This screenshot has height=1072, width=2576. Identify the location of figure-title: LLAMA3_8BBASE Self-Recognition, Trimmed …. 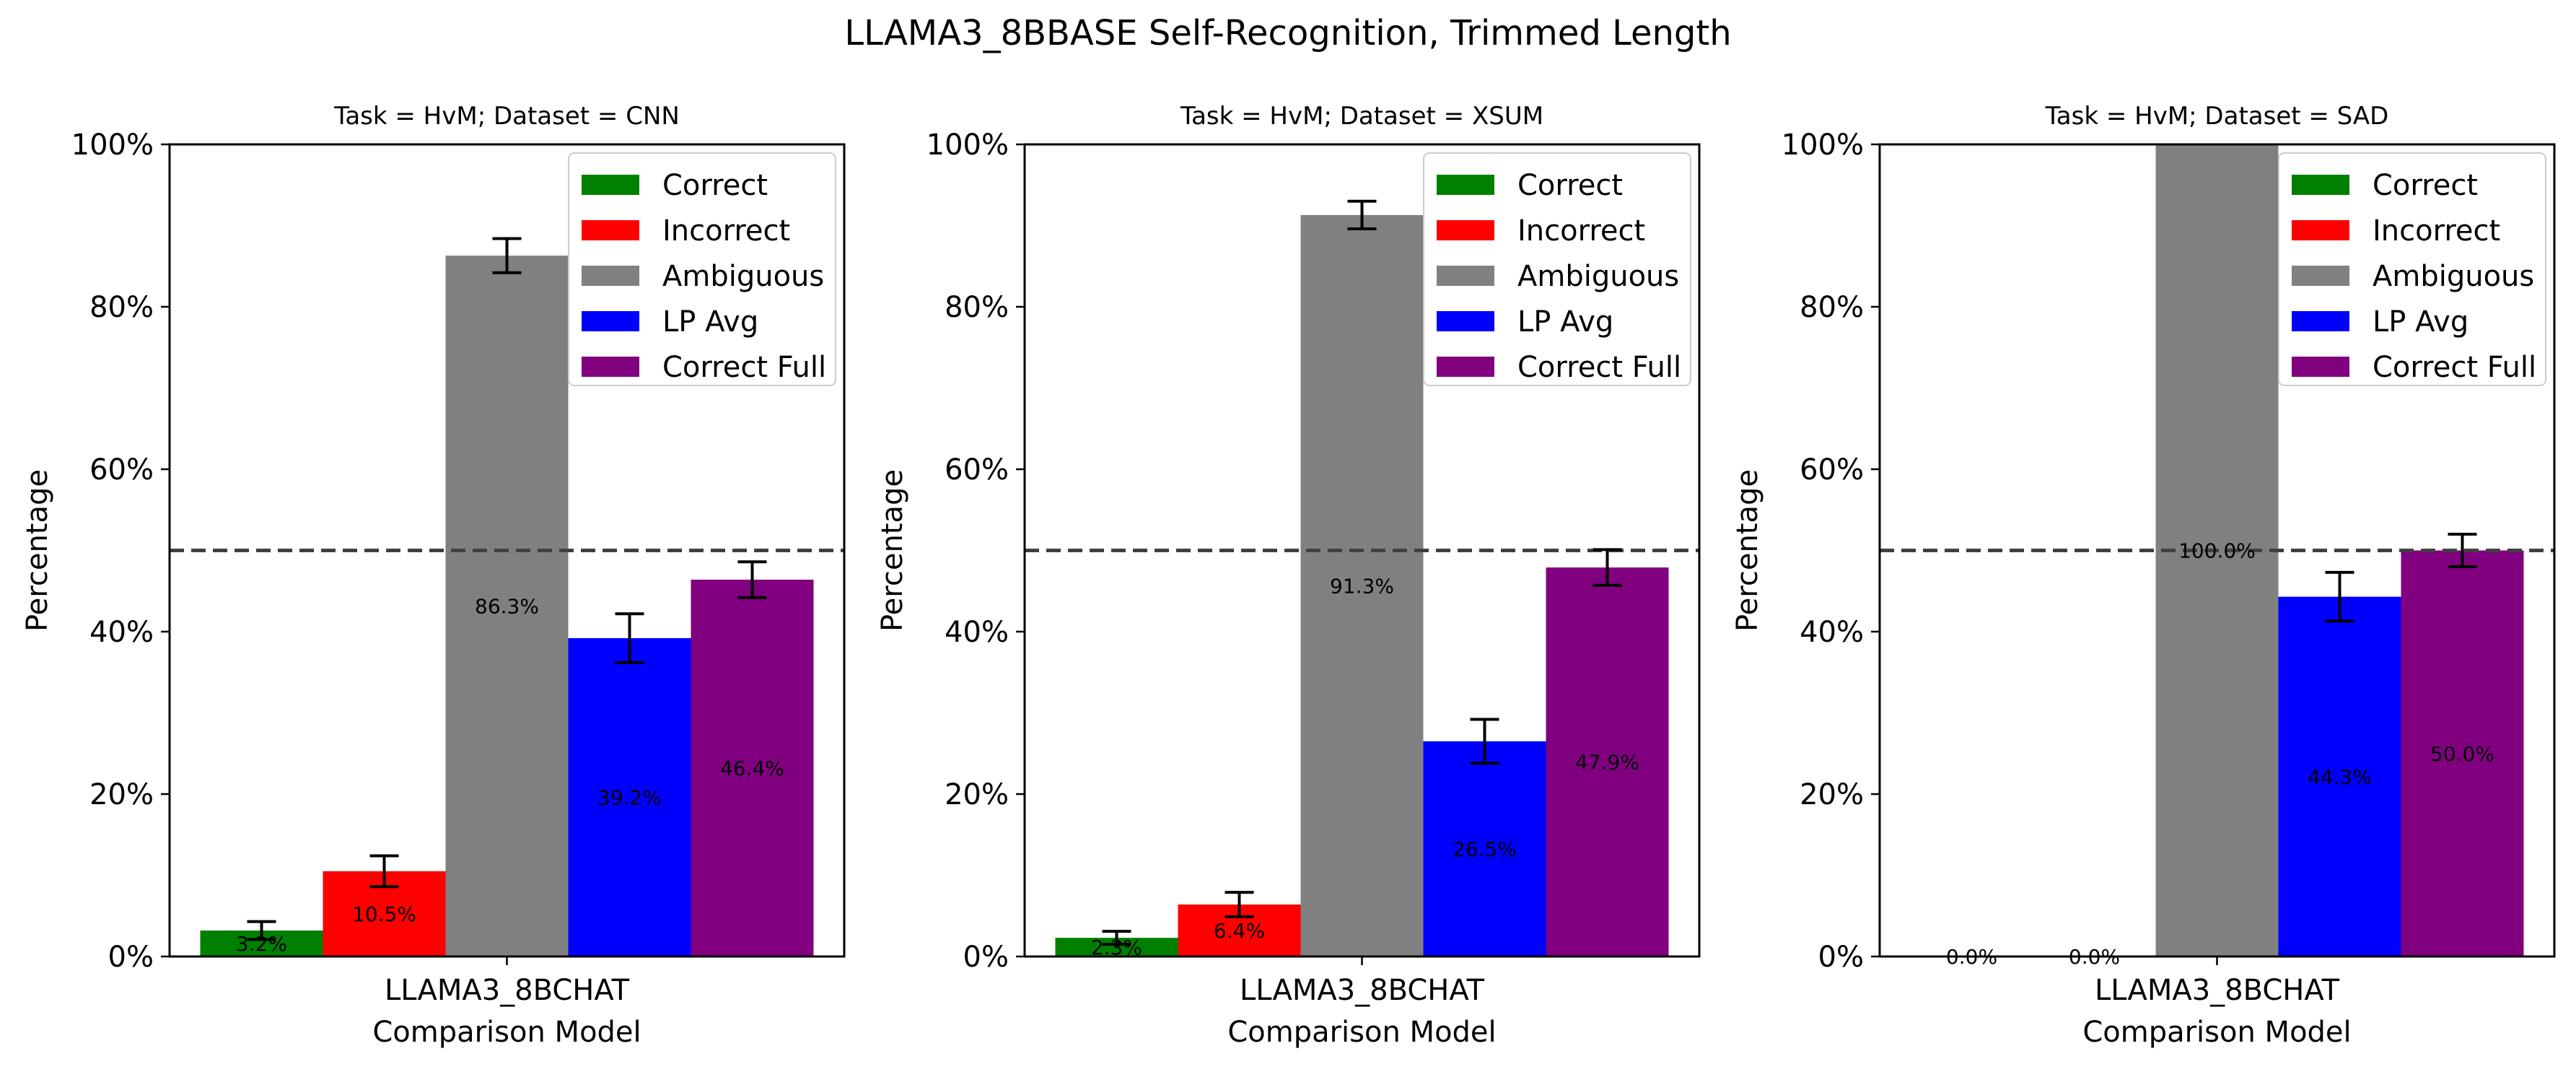
(1287, 33).